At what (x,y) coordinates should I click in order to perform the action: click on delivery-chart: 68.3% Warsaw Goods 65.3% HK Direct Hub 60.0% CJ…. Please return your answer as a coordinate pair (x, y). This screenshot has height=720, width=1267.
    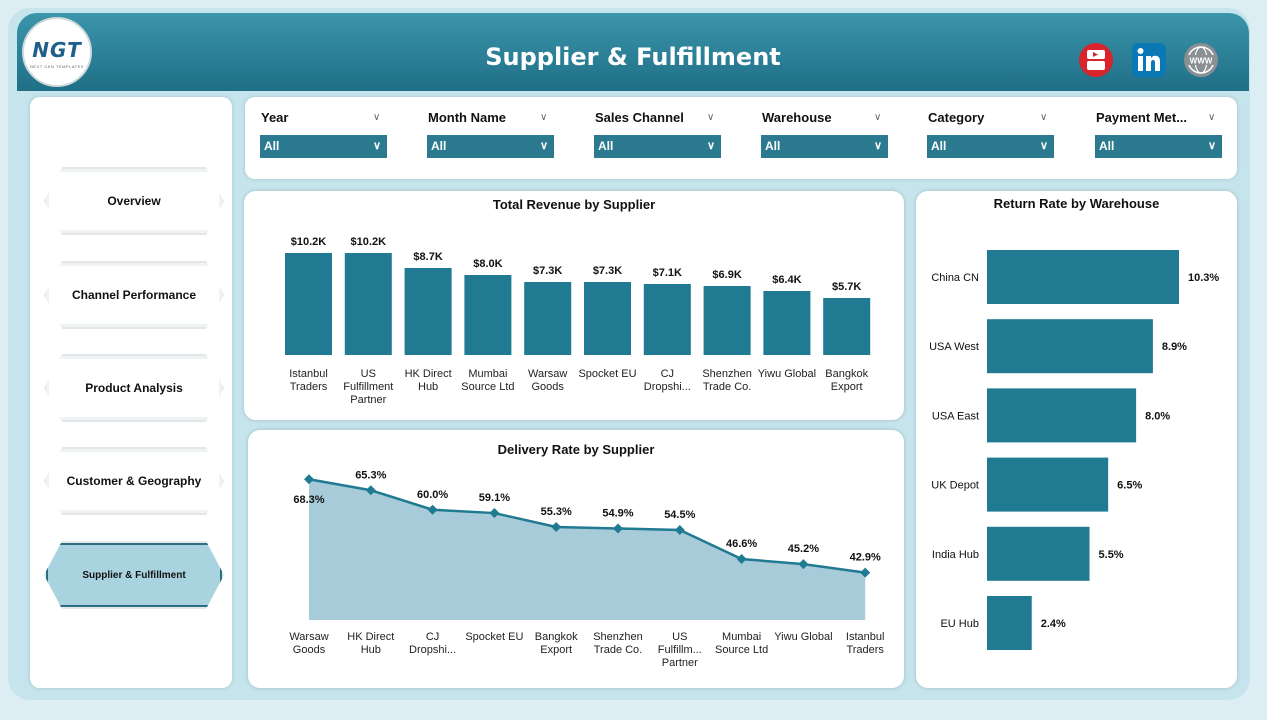
    Looking at the image, I should click on (587, 569).